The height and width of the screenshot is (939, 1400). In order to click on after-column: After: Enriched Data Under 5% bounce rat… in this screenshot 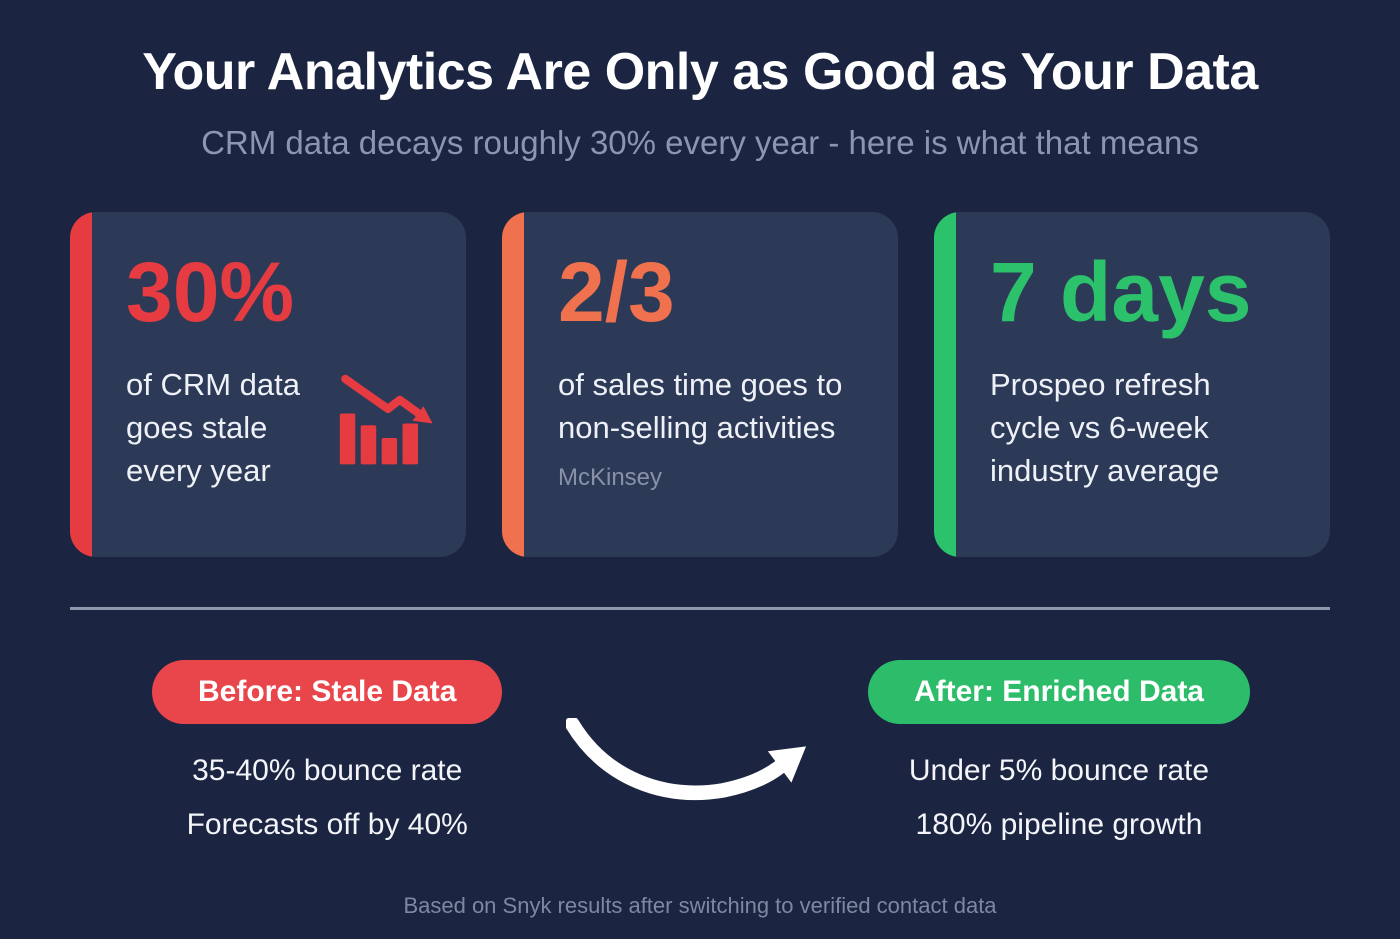, I will do `click(1058, 757)`.